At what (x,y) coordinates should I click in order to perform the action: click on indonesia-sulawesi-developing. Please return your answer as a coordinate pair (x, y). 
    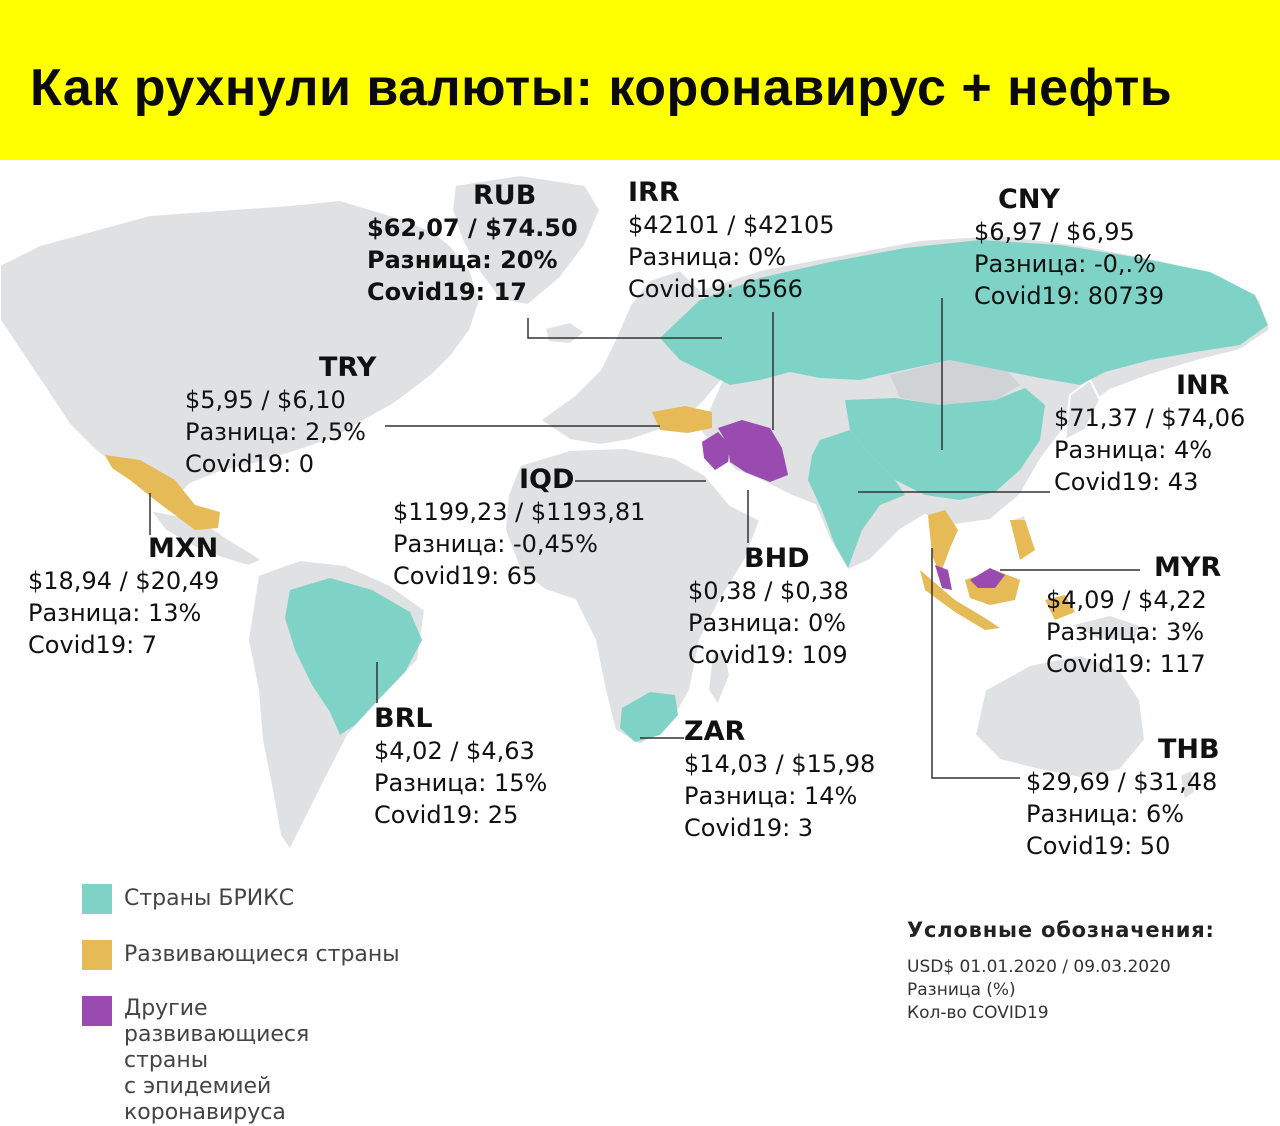
    Looking at the image, I should click on (1022, 540).